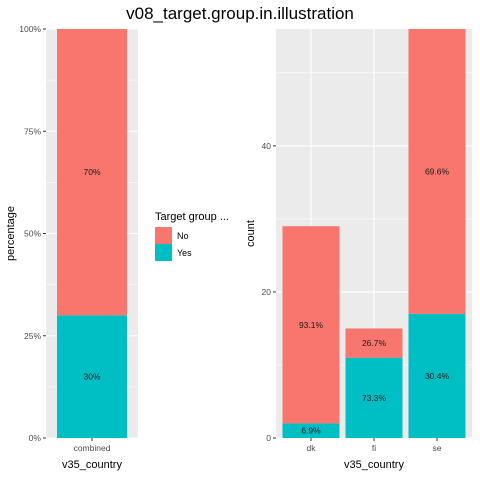  I want to click on data-label-no-se: 69.6%, so click(437, 171).